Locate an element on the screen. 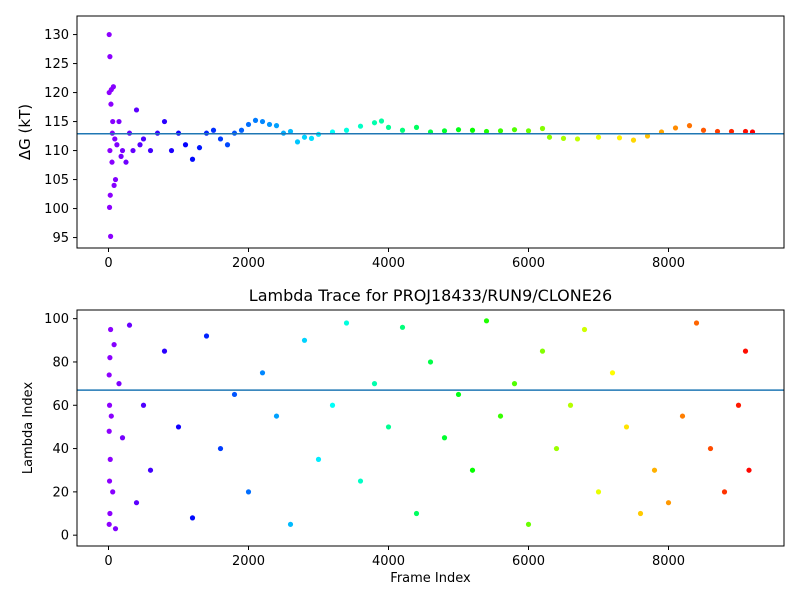 The image size is (800, 600). lambda-y-axis-label: Lambda Index is located at coordinates (28, 428).